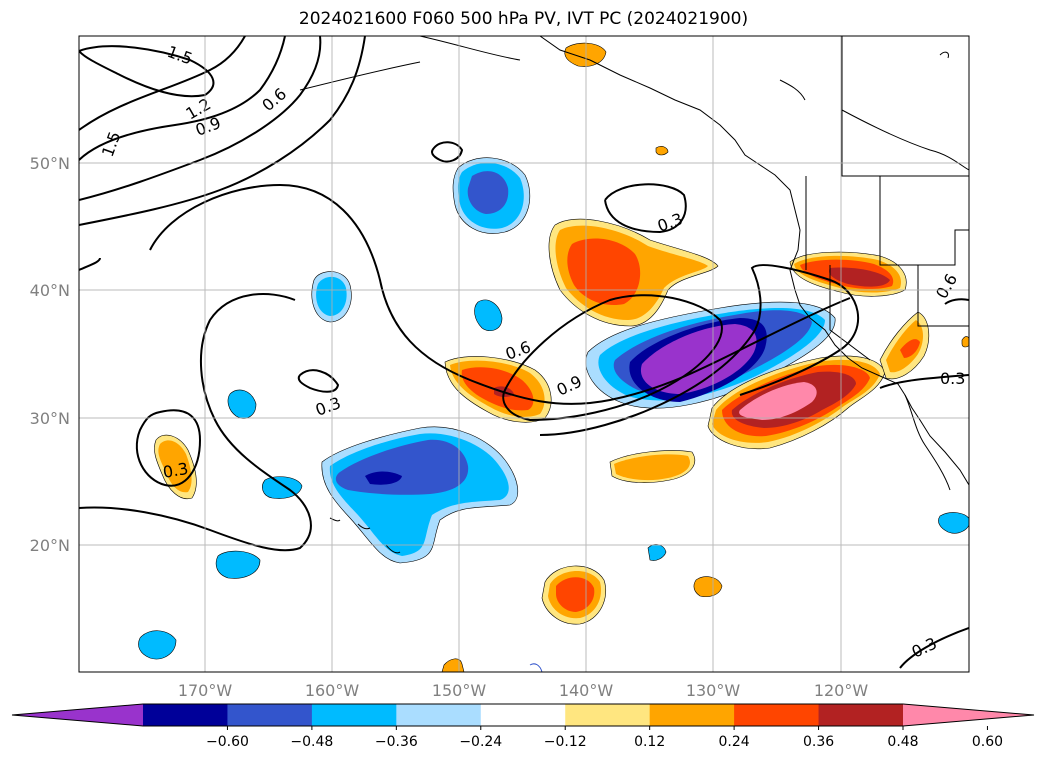  Describe the element at coordinates (734, 742) in the screenshot. I see `colorbar-tick-label: 0.24` at that location.